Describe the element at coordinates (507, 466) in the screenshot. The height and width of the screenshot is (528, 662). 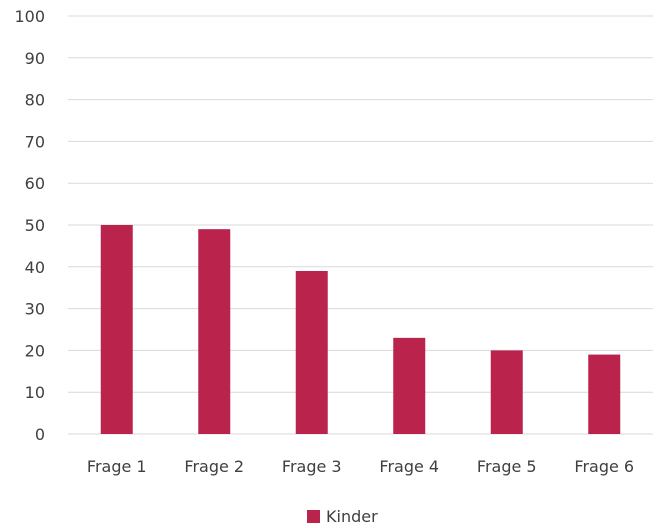
I see `x-tick-label: Frage 5` at that location.